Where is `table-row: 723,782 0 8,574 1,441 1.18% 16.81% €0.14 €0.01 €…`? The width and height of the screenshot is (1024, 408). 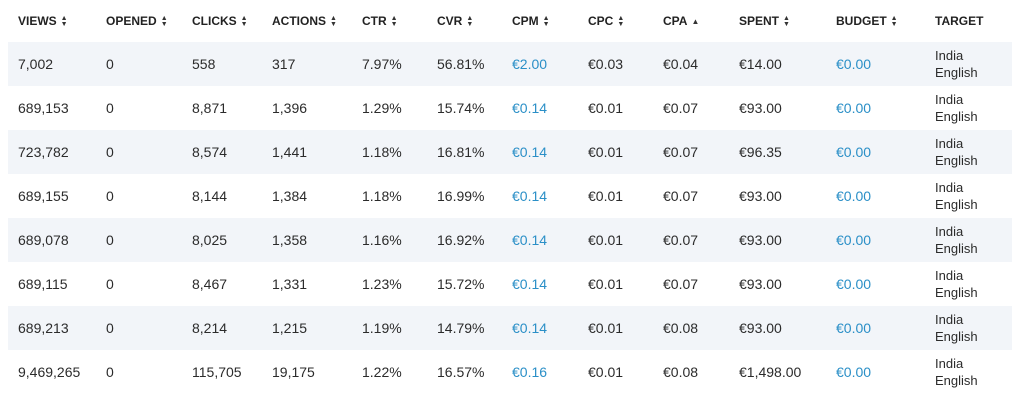 table-row: 723,782 0 8,574 1,441 1.18% 16.81% €0.14 €0.01 €… is located at coordinates (510, 152).